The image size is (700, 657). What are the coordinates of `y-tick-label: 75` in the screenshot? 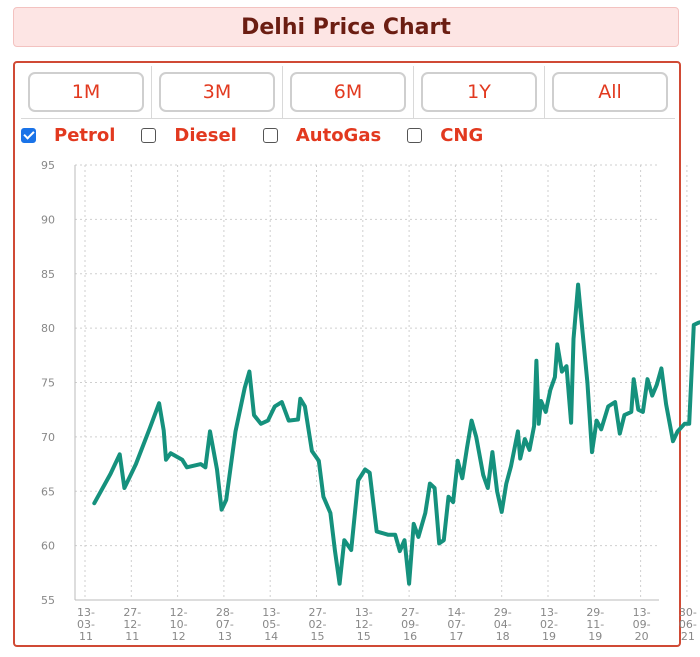 It's located at (48, 383).